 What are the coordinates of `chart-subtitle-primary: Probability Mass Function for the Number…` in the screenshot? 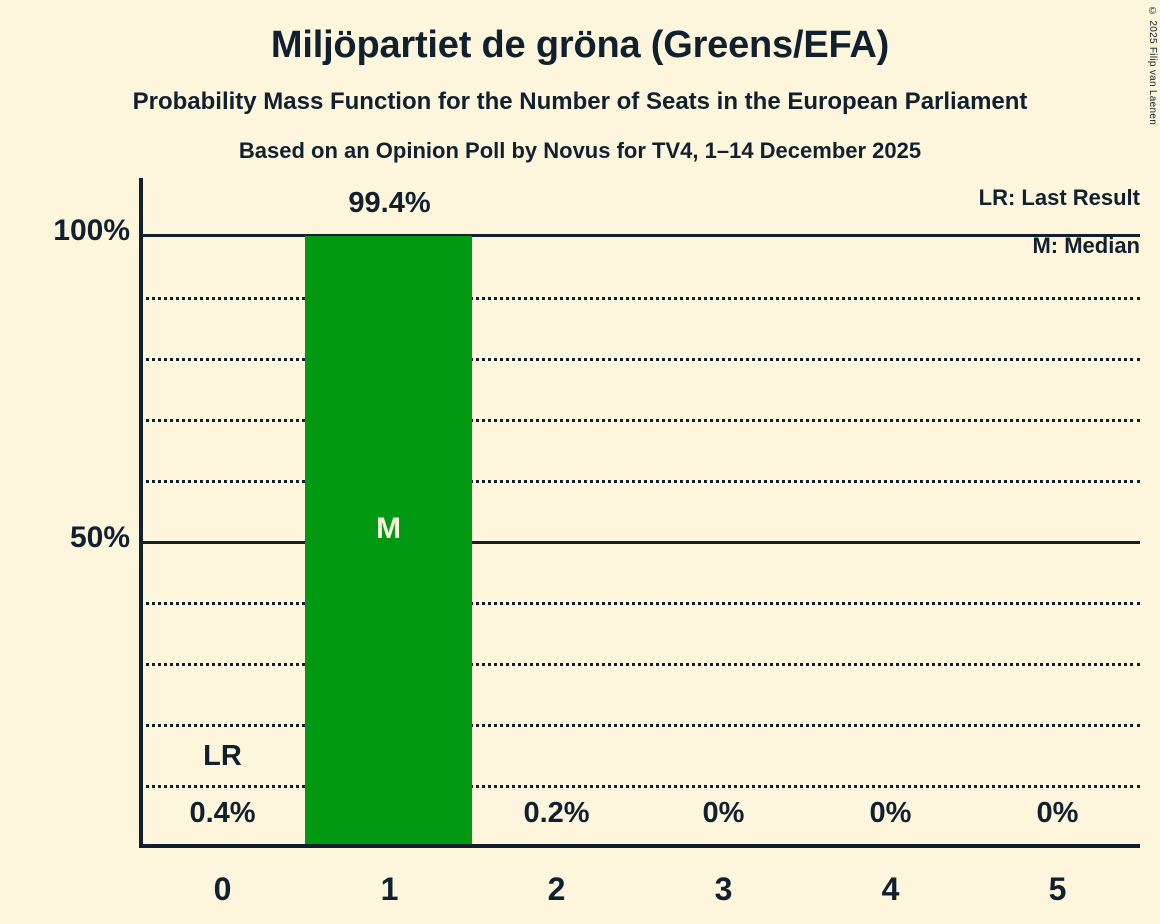 It's located at (580, 101).